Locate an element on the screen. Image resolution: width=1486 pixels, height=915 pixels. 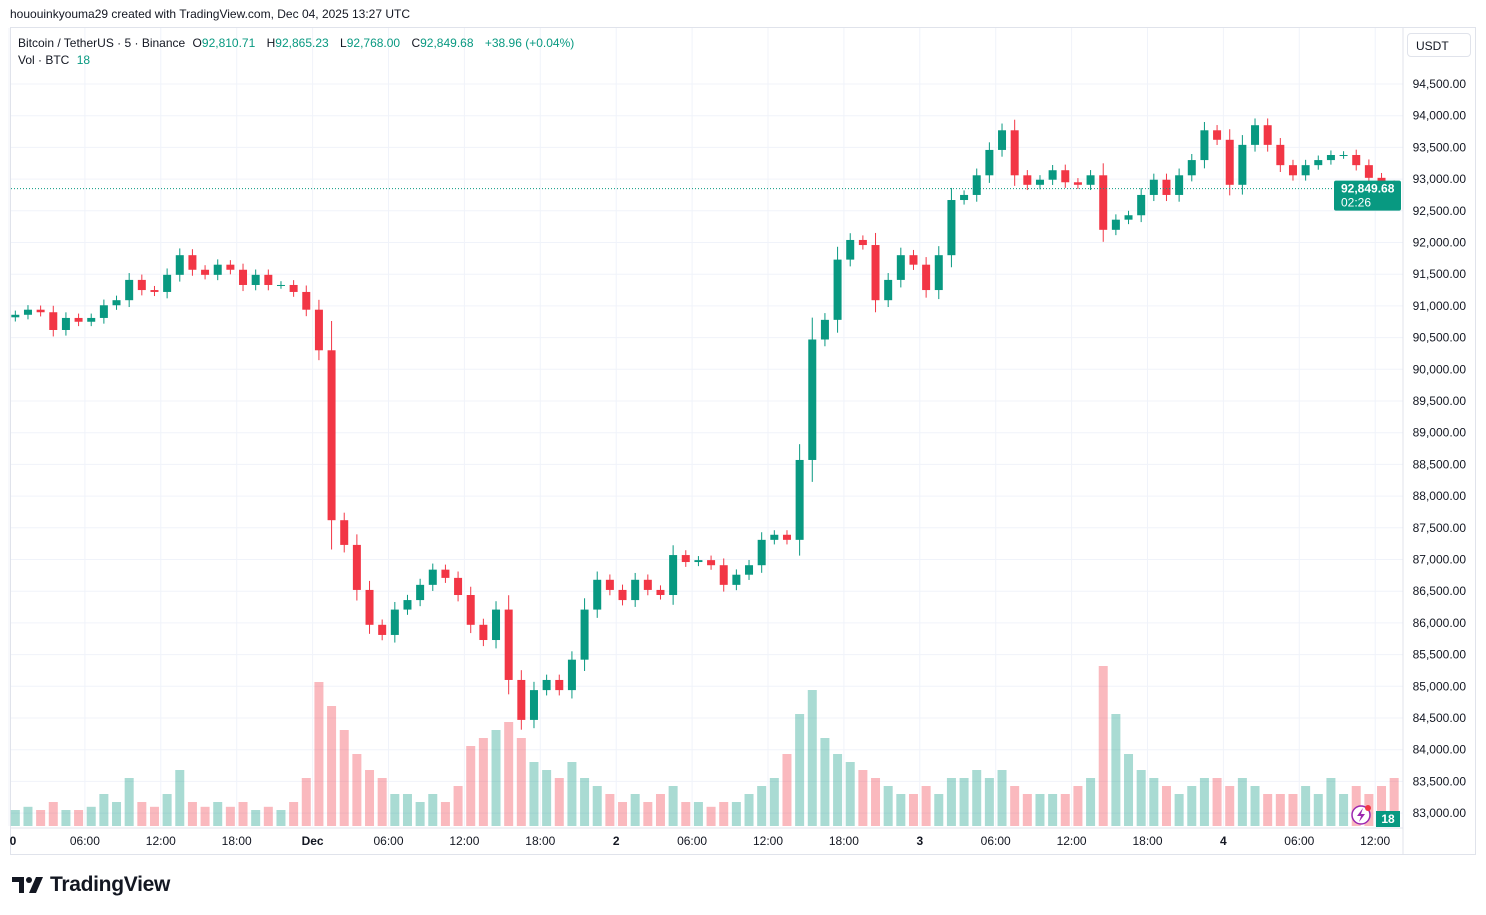
symbol-name: Bitcoin / TetherUS · 5 · Binance is located at coordinates (102, 43).